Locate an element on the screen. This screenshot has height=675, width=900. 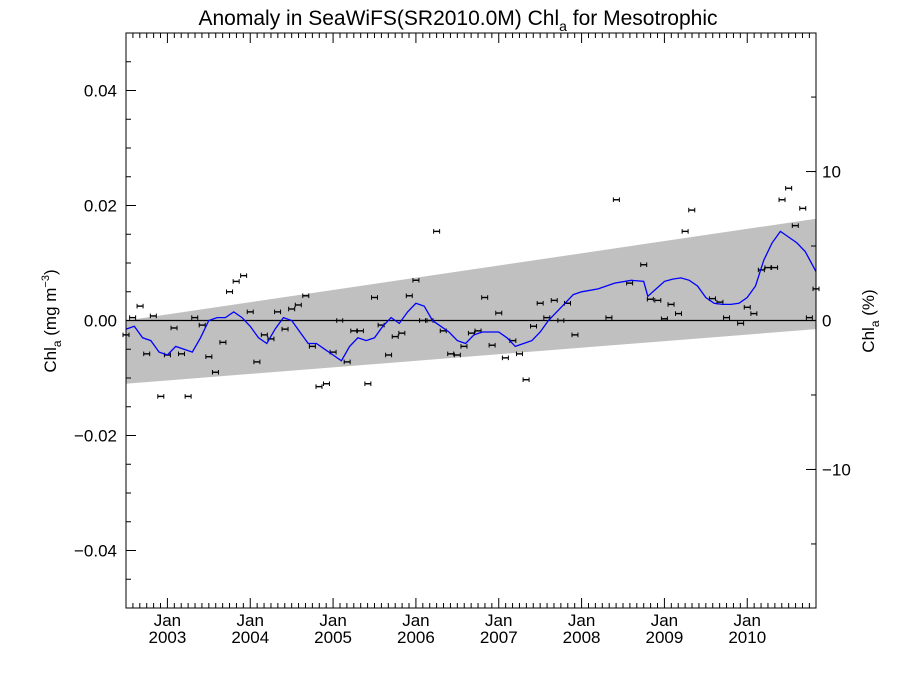
y2-tick-label: 10 is located at coordinates (831, 172).